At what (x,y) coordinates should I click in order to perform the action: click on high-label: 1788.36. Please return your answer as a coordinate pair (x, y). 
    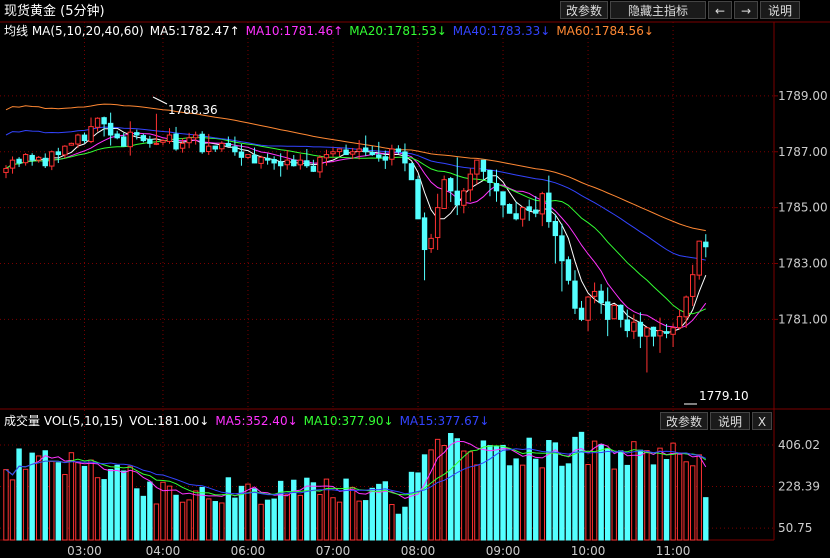
    Looking at the image, I should click on (193, 110).